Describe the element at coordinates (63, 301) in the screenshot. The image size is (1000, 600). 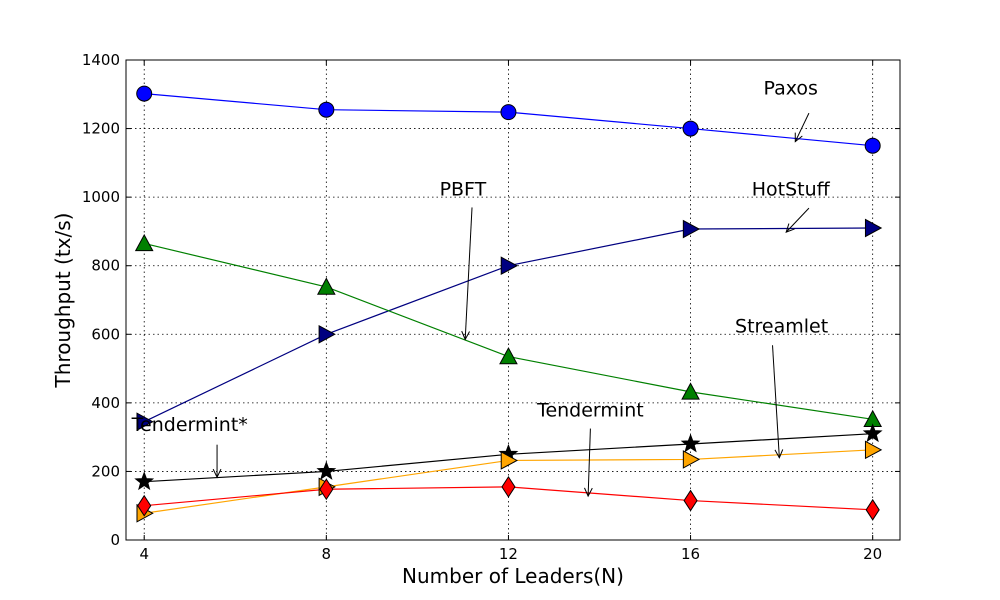
I see `y-axis-title: Throughput (tx/s)` at that location.